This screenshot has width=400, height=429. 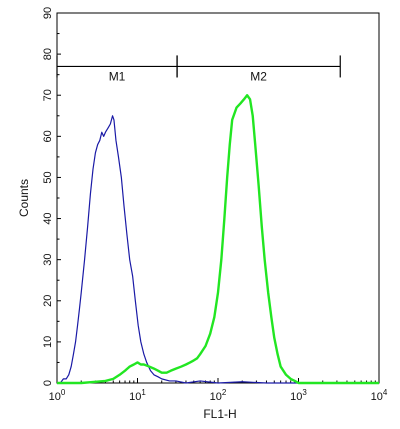 I want to click on y-tick-label: 80, so click(x=48, y=54).